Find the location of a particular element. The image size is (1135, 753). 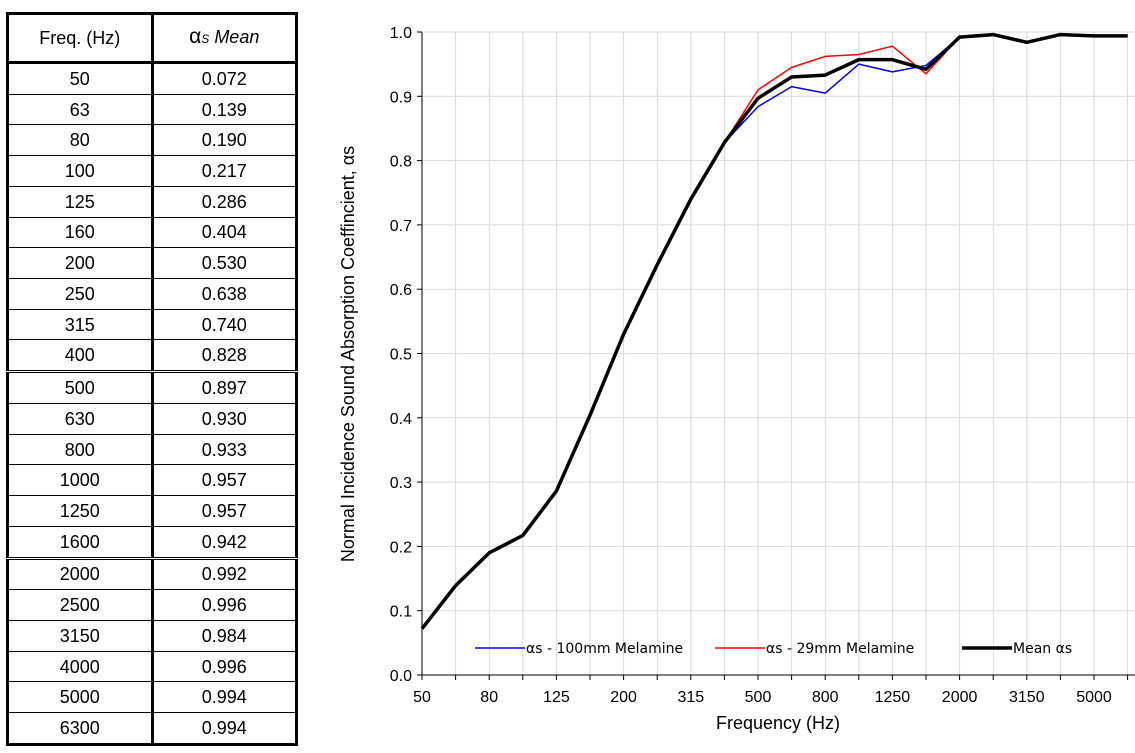

table-row: 250 0.638 is located at coordinates (152, 294).